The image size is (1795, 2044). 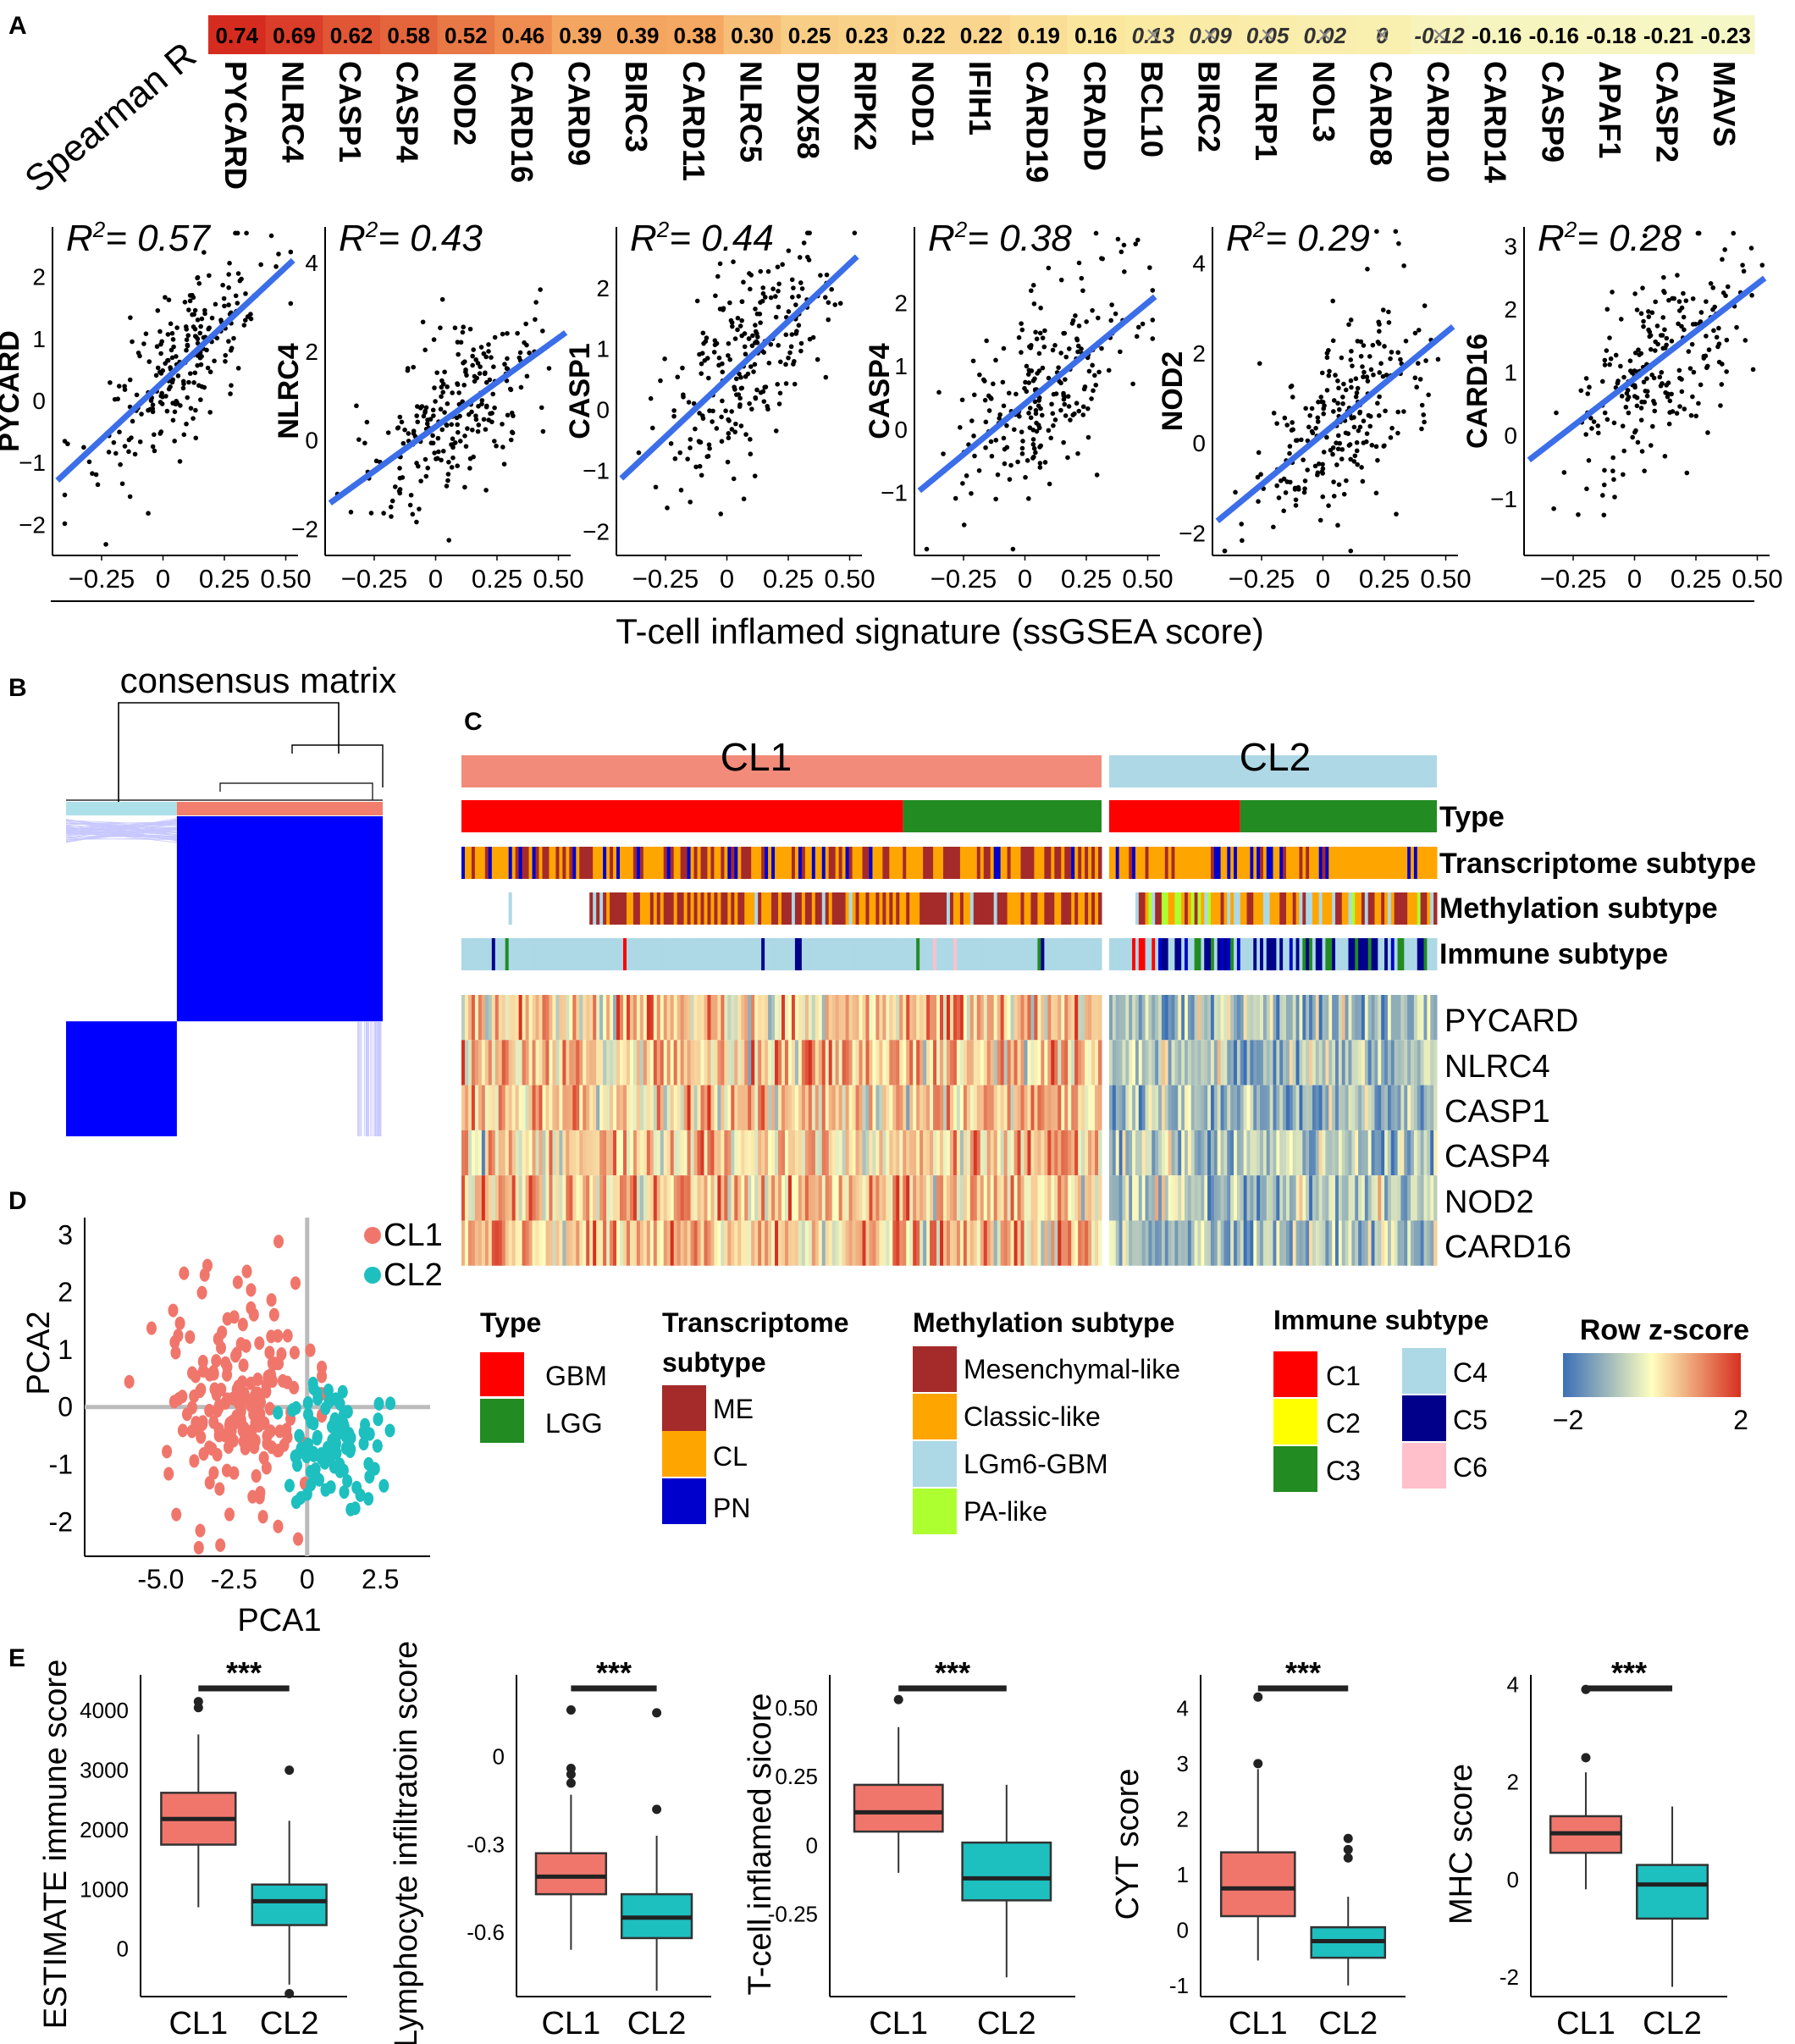 What do you see at coordinates (1295, 1374) in the screenshot?
I see `legend-swatch-c1` at bounding box center [1295, 1374].